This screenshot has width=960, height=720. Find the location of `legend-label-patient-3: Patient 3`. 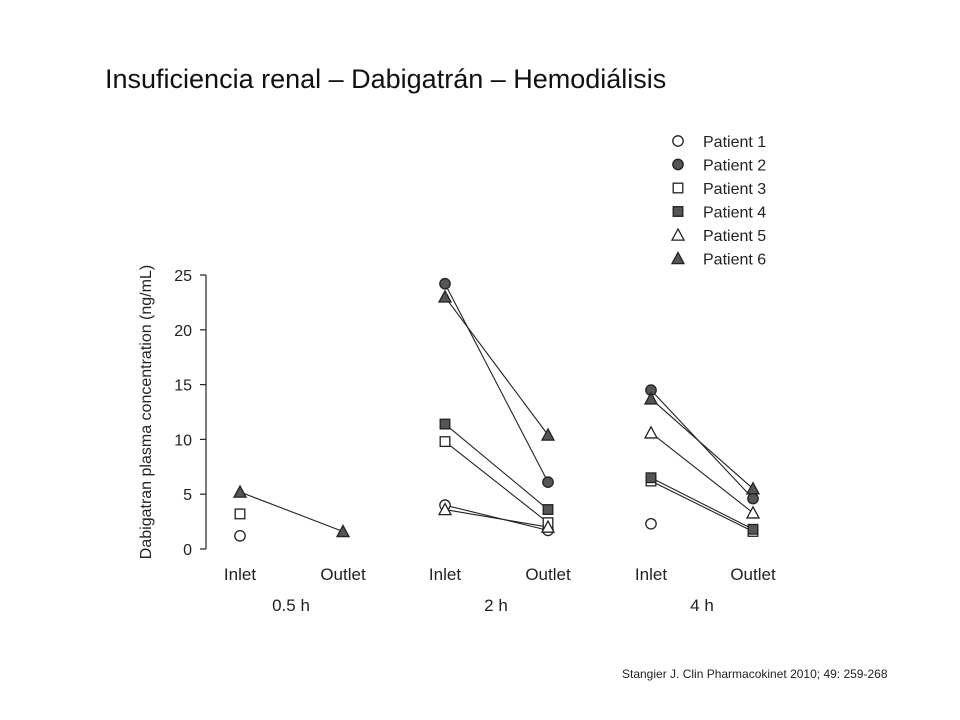

legend-label-patient-3: Patient 3 is located at coordinates (734, 189).